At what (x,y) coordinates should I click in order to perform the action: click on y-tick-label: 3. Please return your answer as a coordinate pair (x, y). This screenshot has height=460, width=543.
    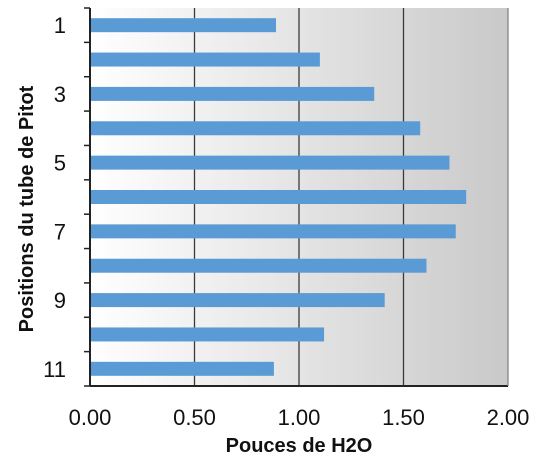
    Looking at the image, I should click on (60, 94).